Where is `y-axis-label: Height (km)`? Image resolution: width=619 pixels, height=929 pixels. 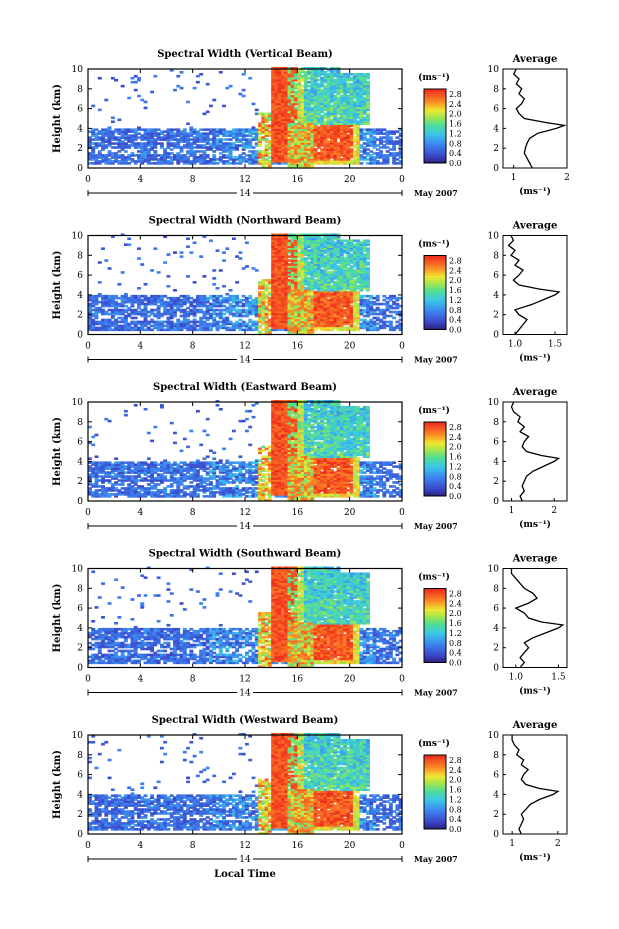 y-axis-label: Height (km) is located at coordinates (57, 285).